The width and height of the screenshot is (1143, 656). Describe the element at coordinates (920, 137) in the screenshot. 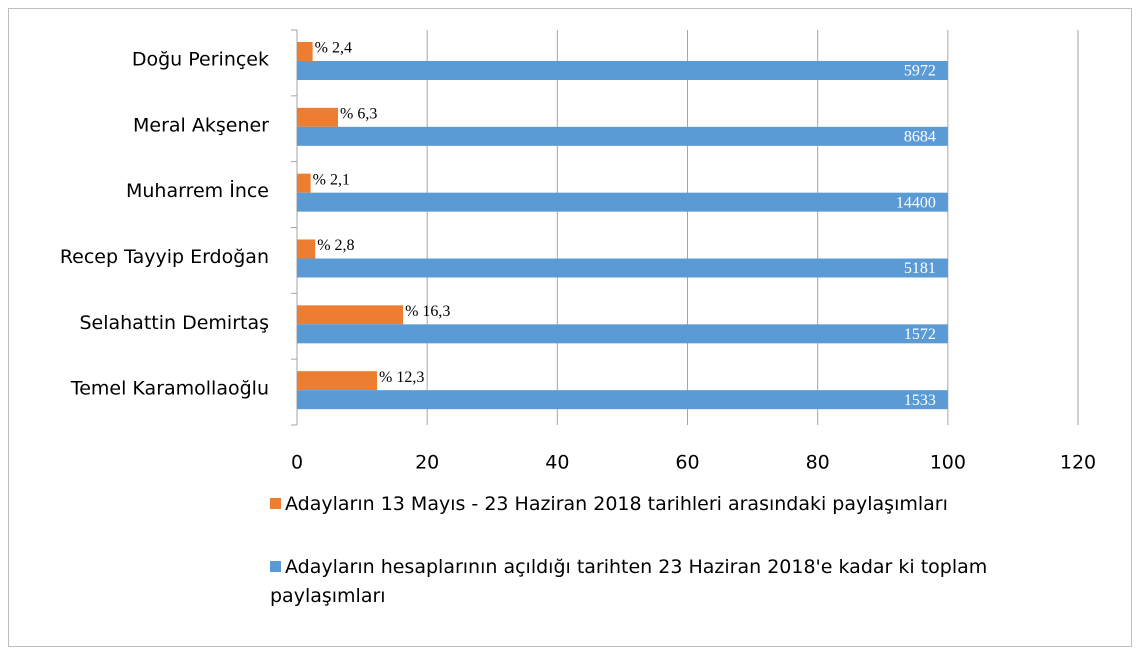

I see `data-label: 8684` at that location.